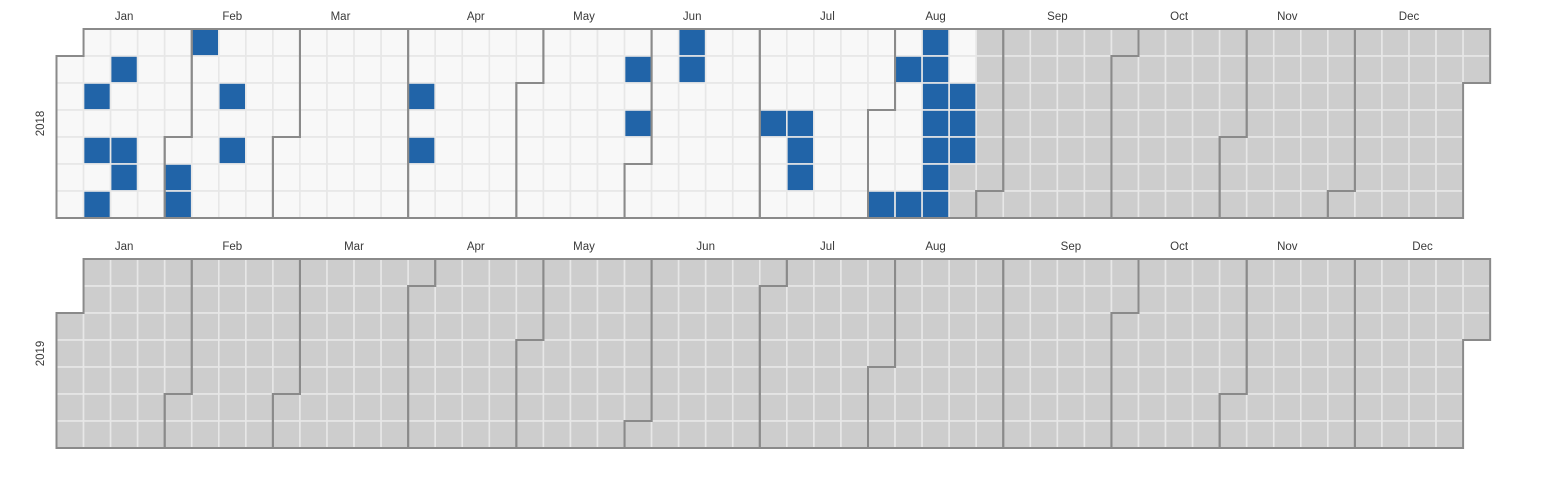  Describe the element at coordinates (476, 17) in the screenshot. I see `month-label-apr-2018: Apr` at that location.